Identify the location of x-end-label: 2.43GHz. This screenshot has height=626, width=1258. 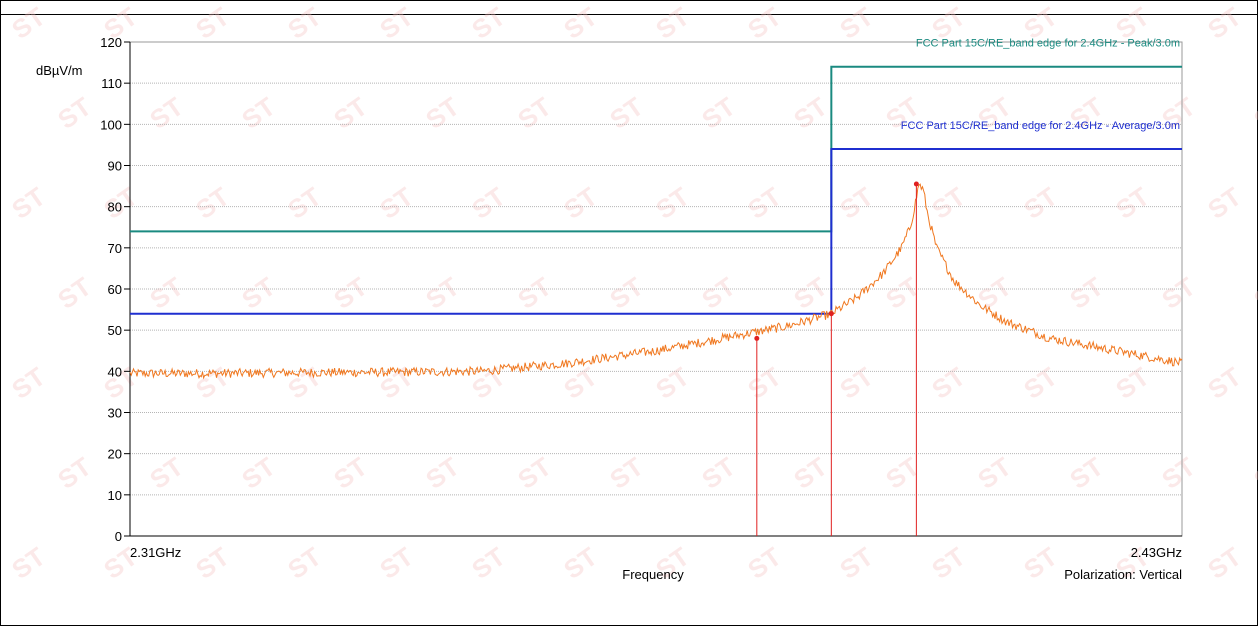
(1156, 552).